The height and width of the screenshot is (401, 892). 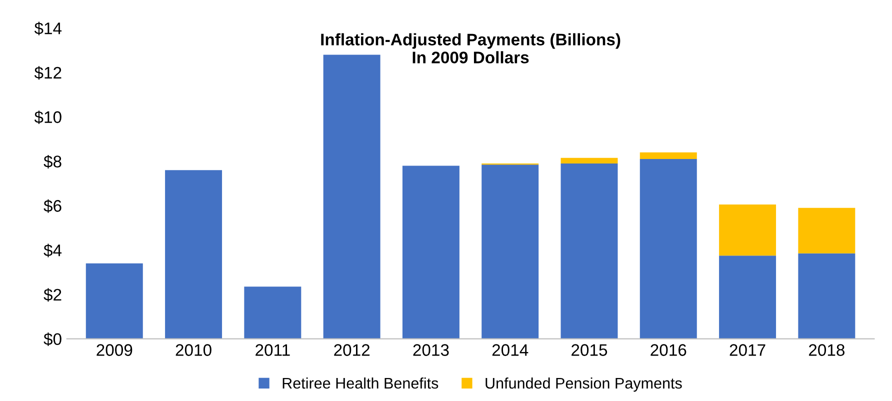 I want to click on x-tick-label: 2011, so click(x=273, y=350).